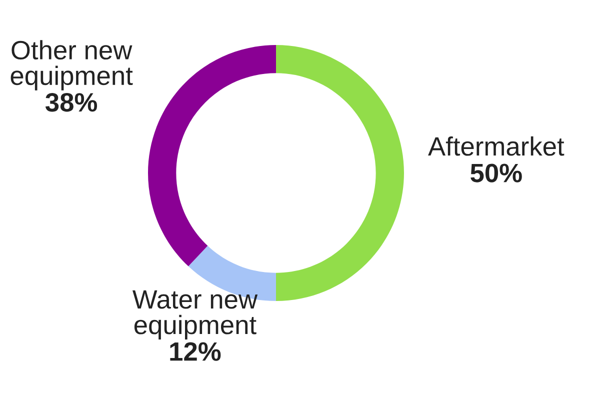  Describe the element at coordinates (496, 146) in the screenshot. I see `slice-label: Aftermarket` at that location.